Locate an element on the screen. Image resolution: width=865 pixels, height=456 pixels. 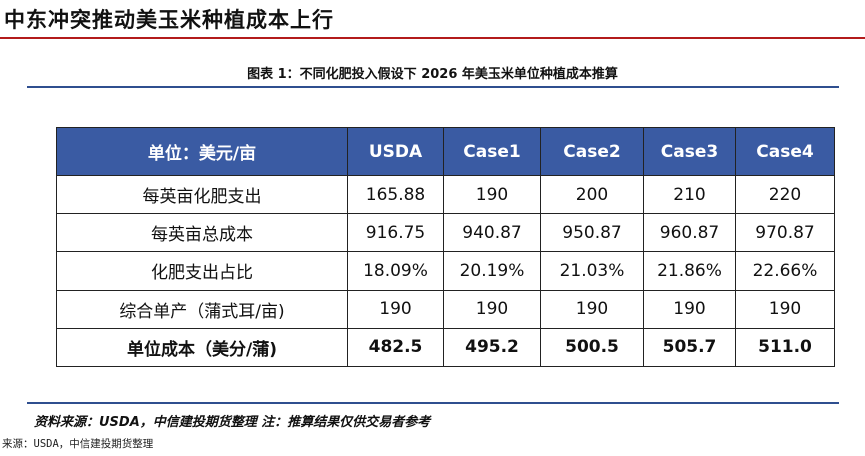
row-label: 化肥支出占比 is located at coordinates (202, 271).